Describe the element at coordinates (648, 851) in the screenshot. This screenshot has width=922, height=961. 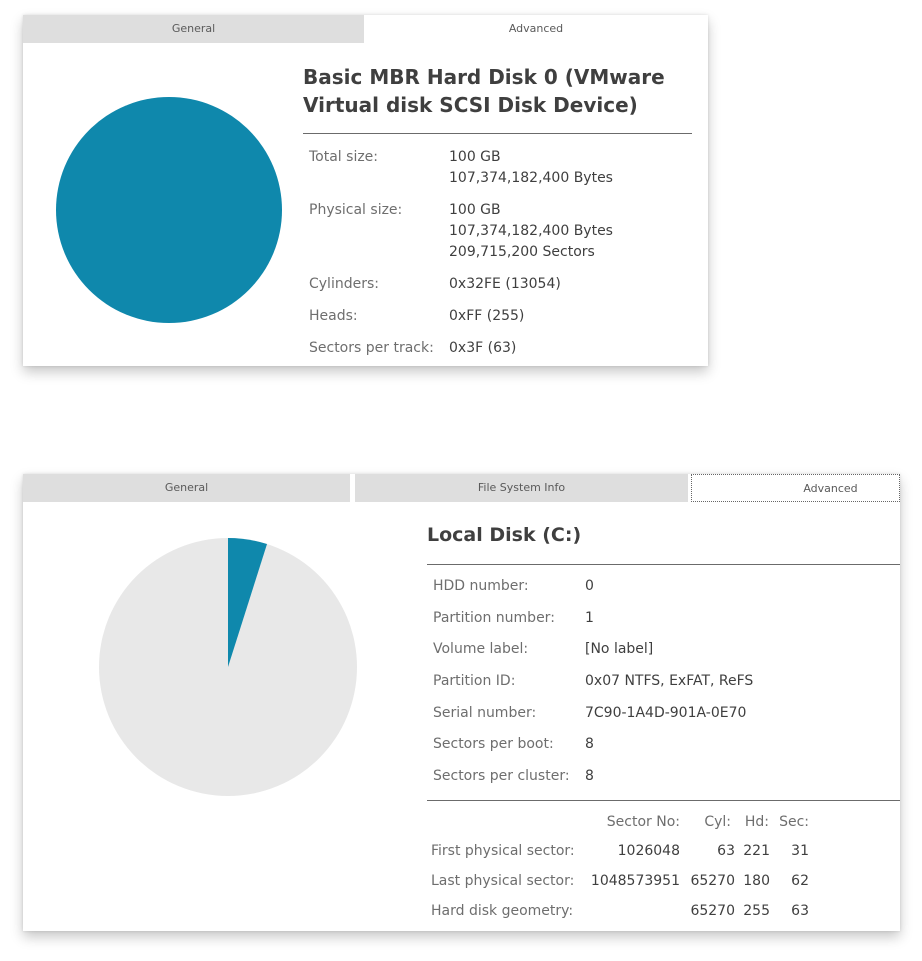
I see `first-sector-no: 1026048` at that location.